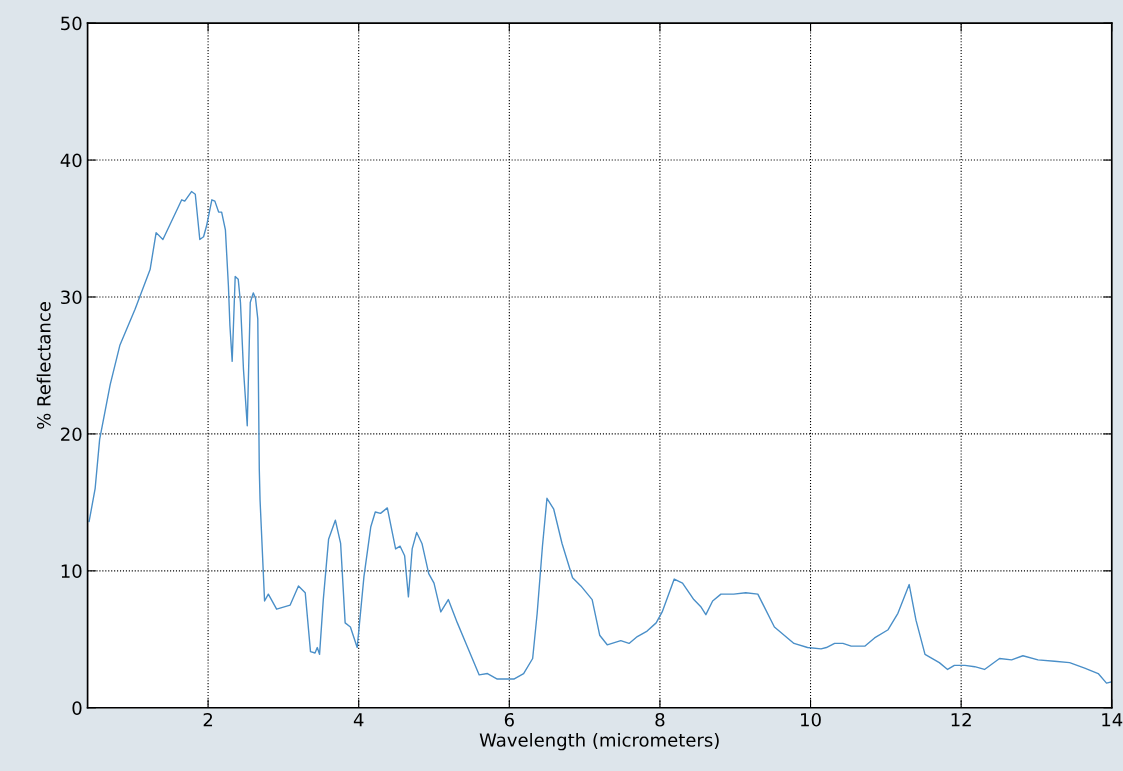  Describe the element at coordinates (71, 297) in the screenshot. I see `y-tick-label: 30` at that location.